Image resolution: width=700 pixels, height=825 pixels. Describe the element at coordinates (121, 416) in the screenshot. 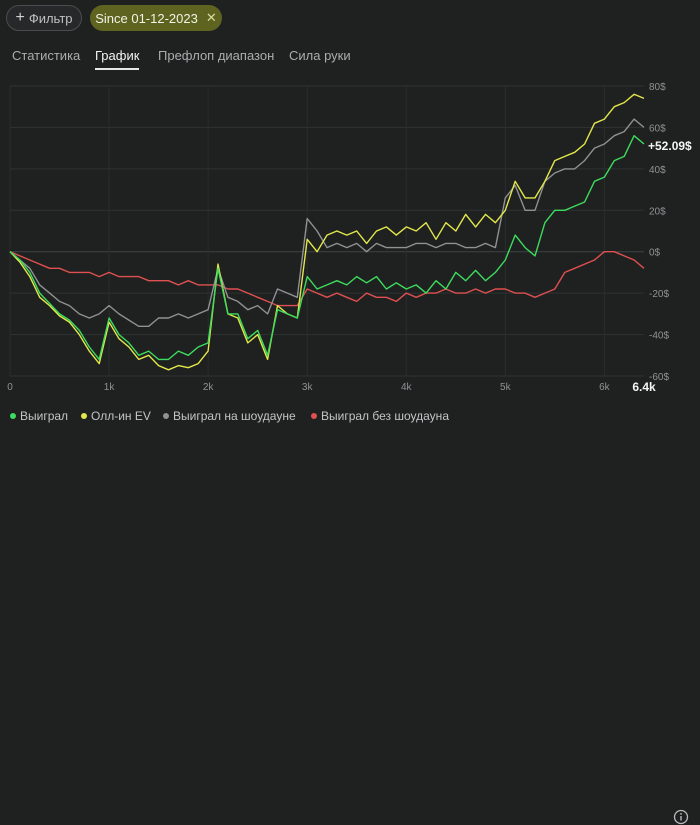

I see `legend-label-allin-ev: Олл-ин EV` at that location.